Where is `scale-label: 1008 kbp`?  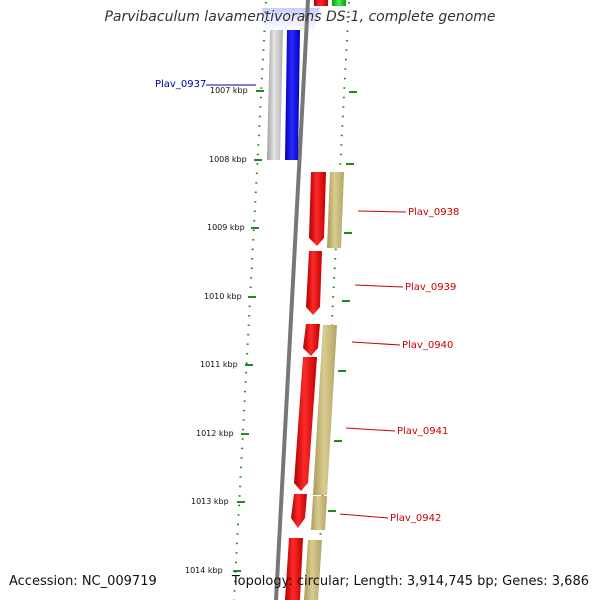
scale-label: 1008 kbp is located at coordinates (228, 159).